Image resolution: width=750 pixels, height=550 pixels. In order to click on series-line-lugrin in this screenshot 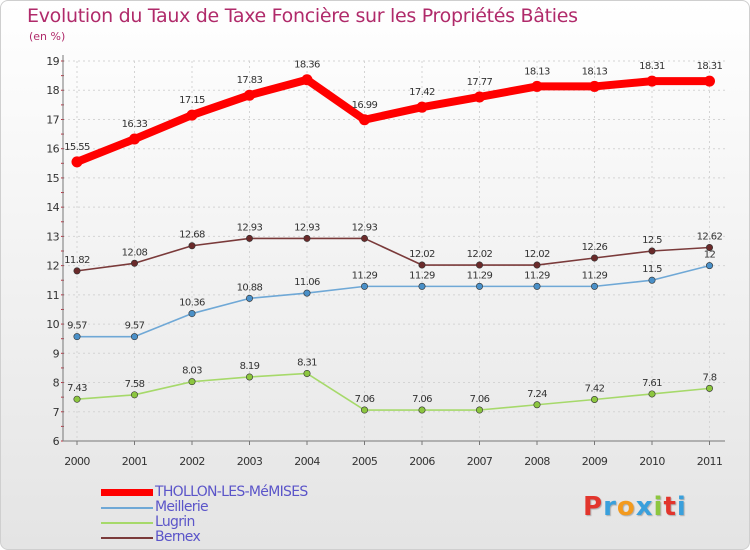, I will do `click(393, 391)`.